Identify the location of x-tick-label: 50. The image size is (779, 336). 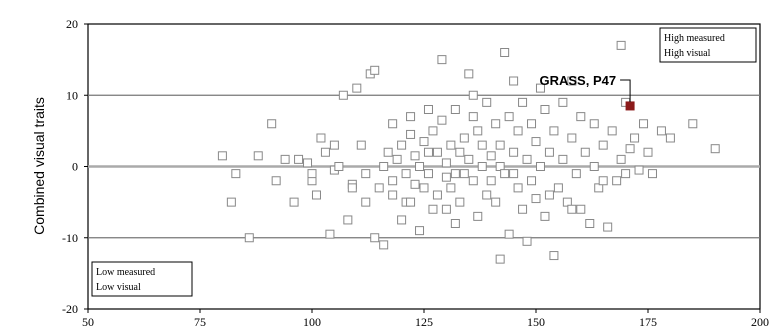
(88, 322).